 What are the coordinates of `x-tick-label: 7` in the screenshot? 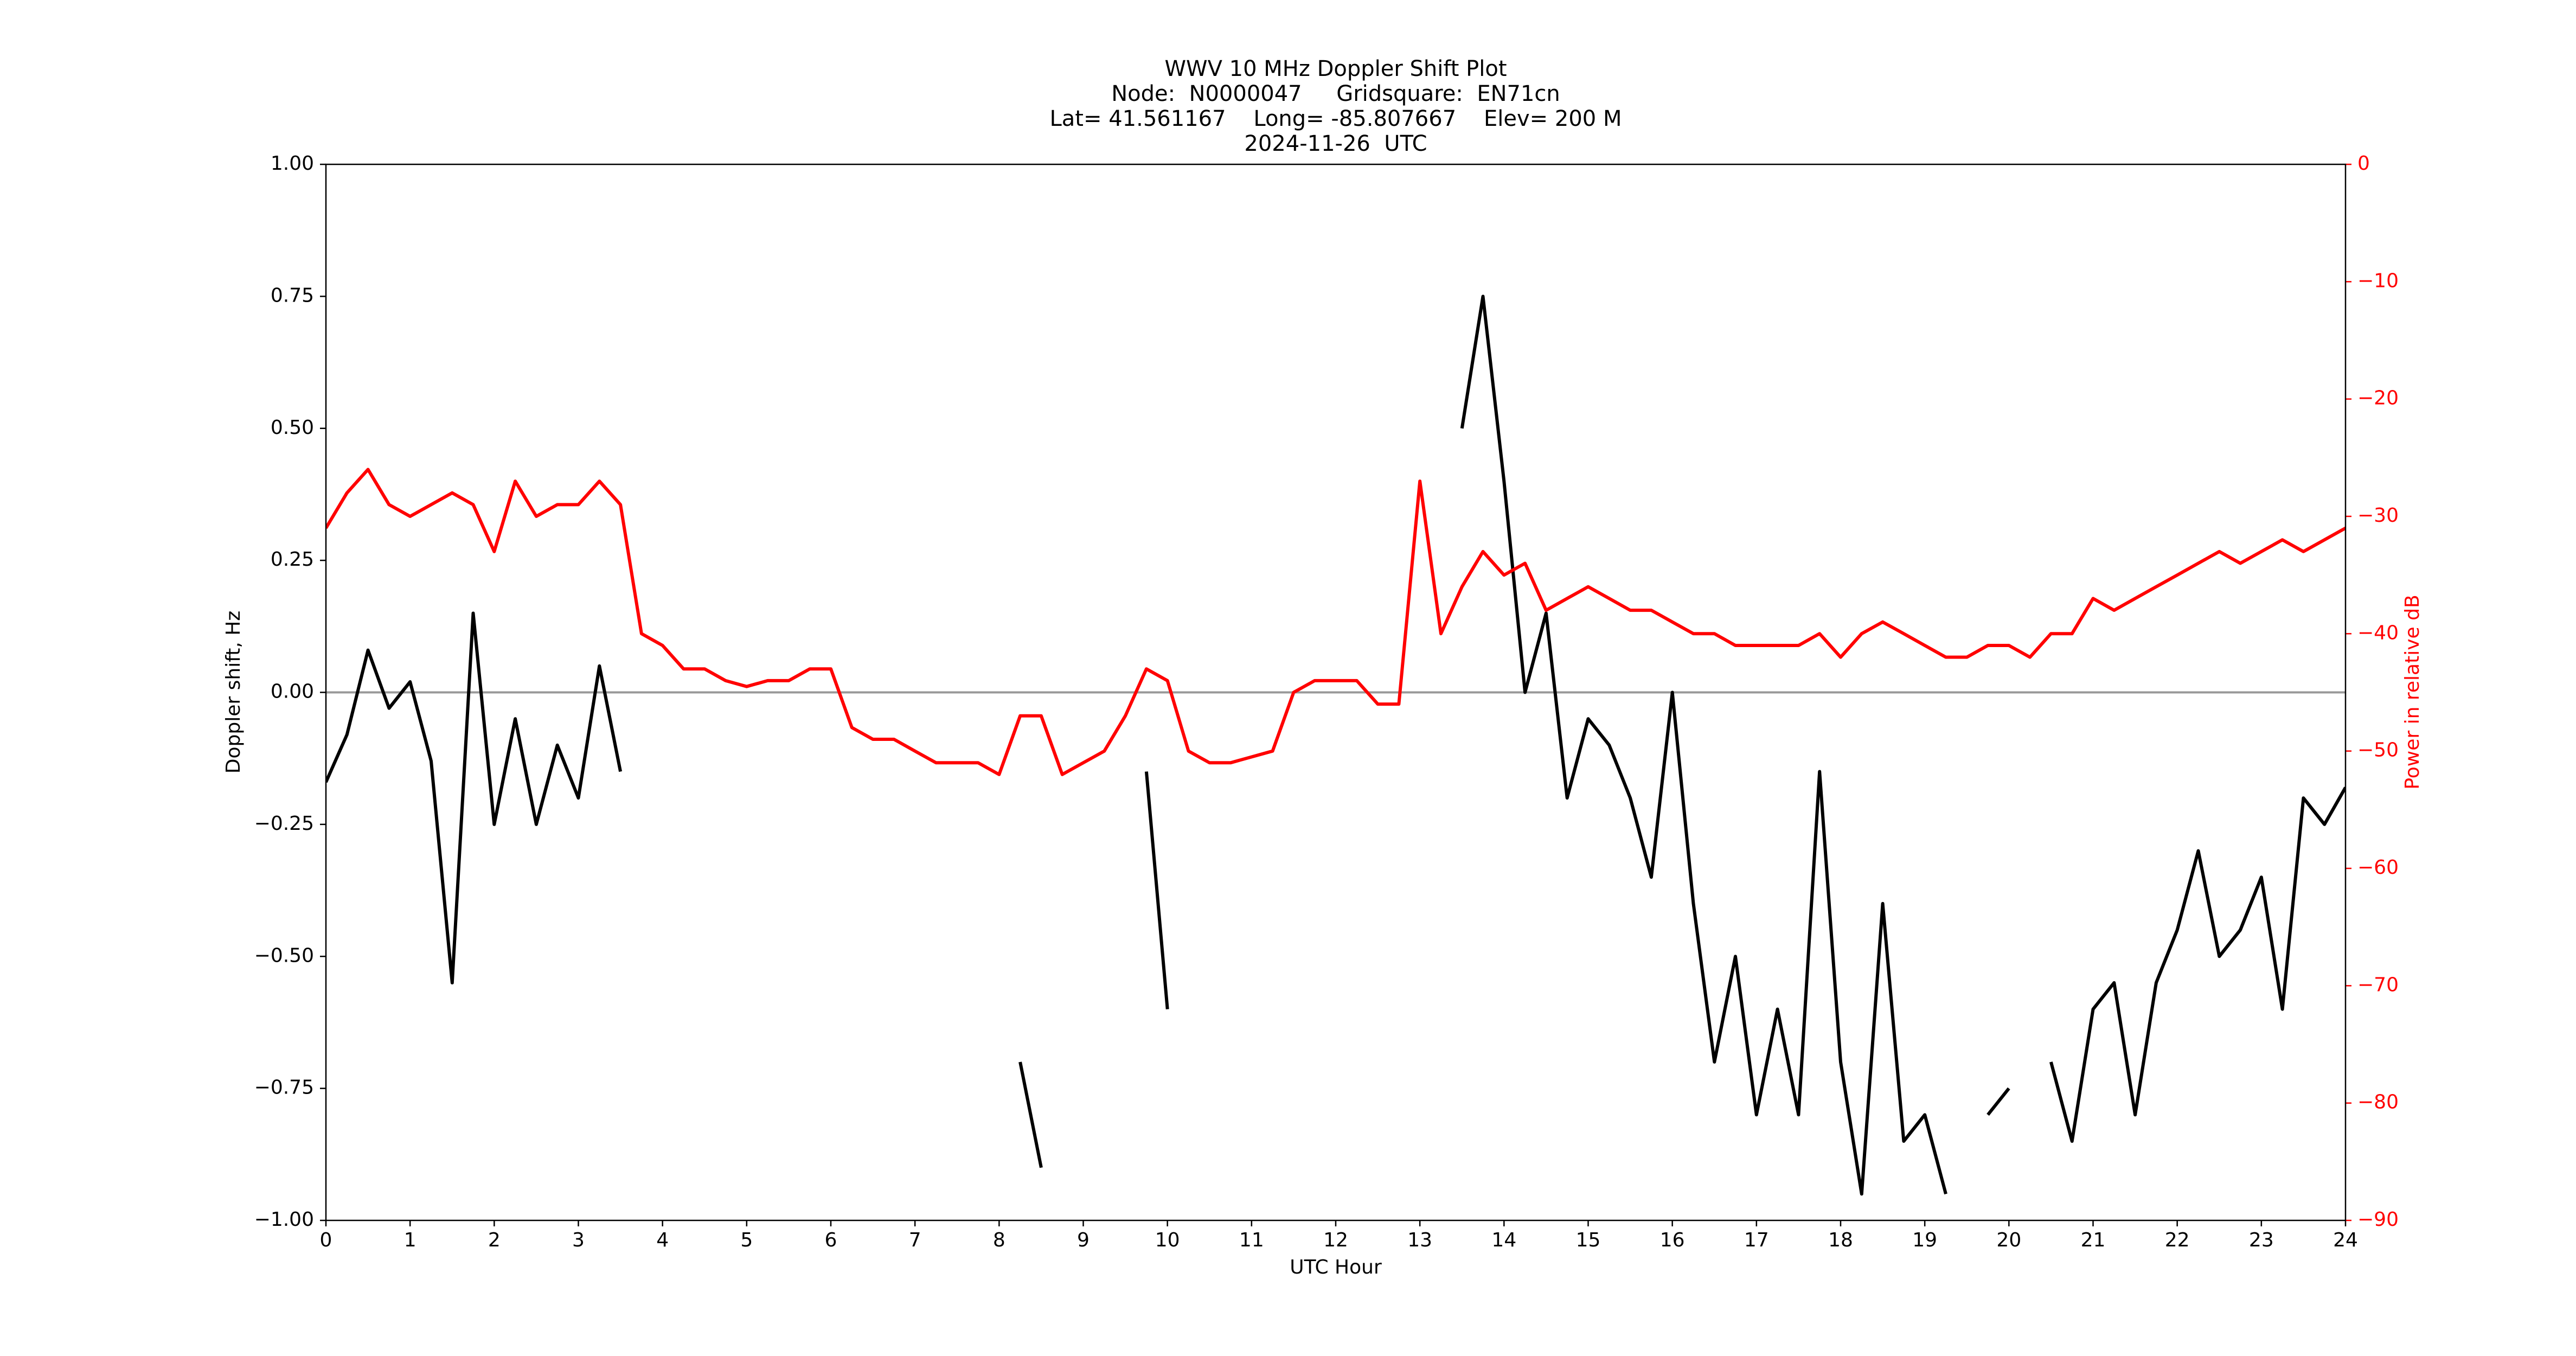 It's located at (915, 1240).